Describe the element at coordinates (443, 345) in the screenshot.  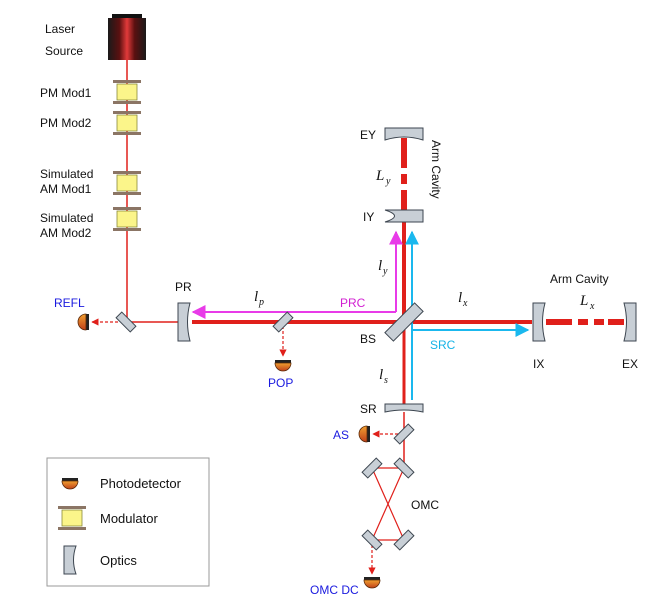
I see `src-label: SRC` at that location.